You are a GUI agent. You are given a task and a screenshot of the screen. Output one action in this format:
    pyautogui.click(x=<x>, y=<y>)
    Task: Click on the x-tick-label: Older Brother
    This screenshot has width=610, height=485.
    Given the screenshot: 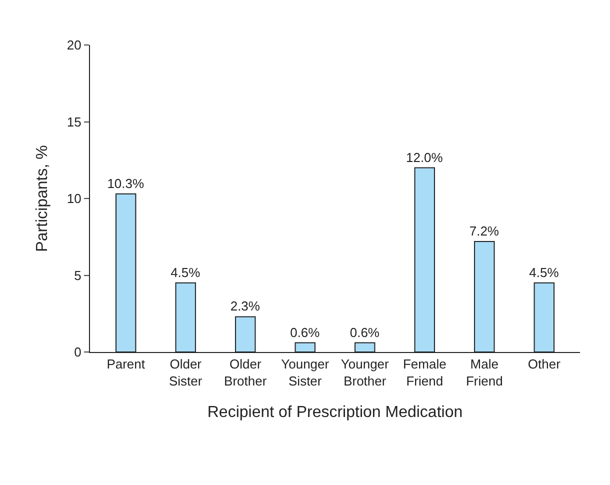 What is the action you would take?
    pyautogui.click(x=246, y=372)
    